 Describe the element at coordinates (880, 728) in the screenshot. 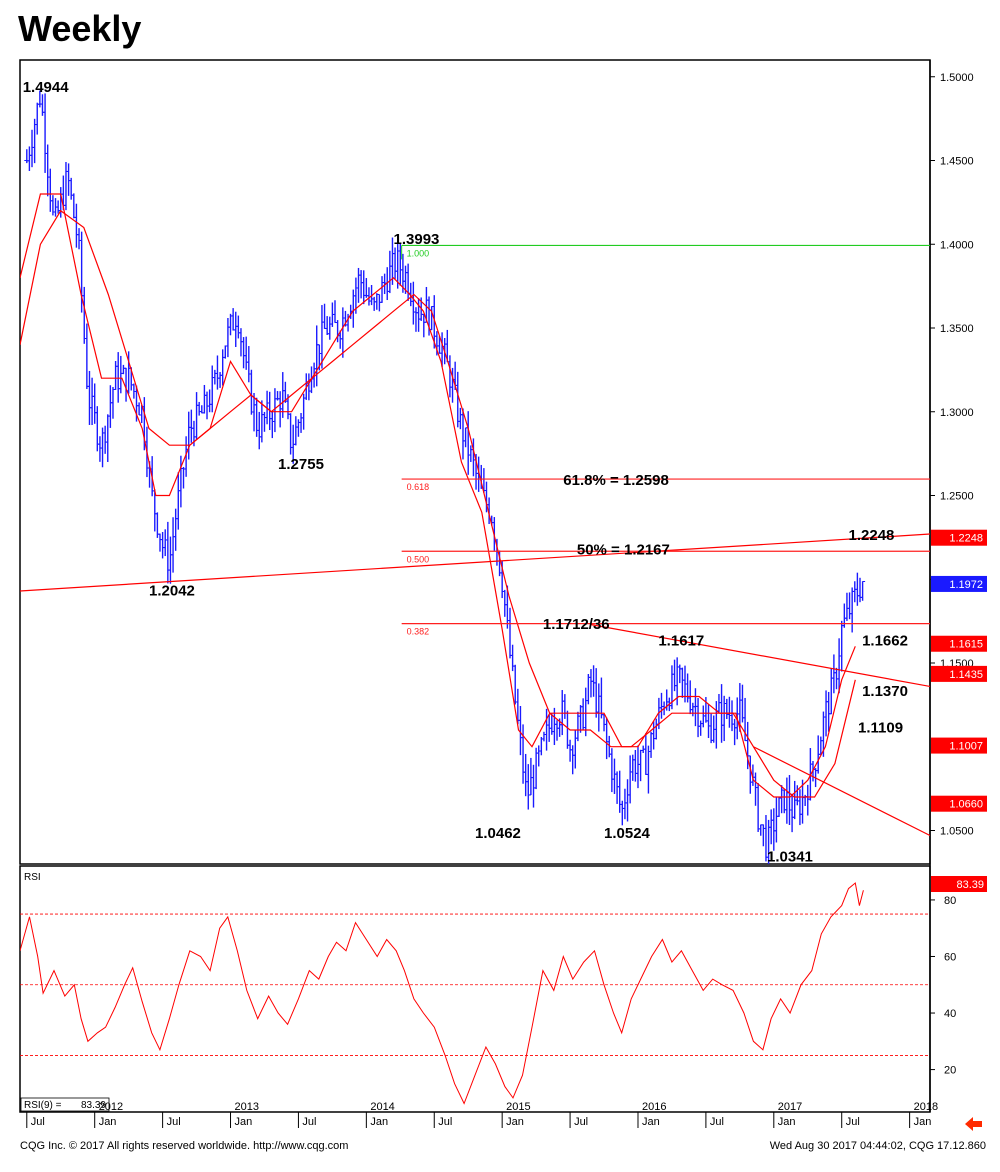

I see `price-annotation: 1.1109` at that location.